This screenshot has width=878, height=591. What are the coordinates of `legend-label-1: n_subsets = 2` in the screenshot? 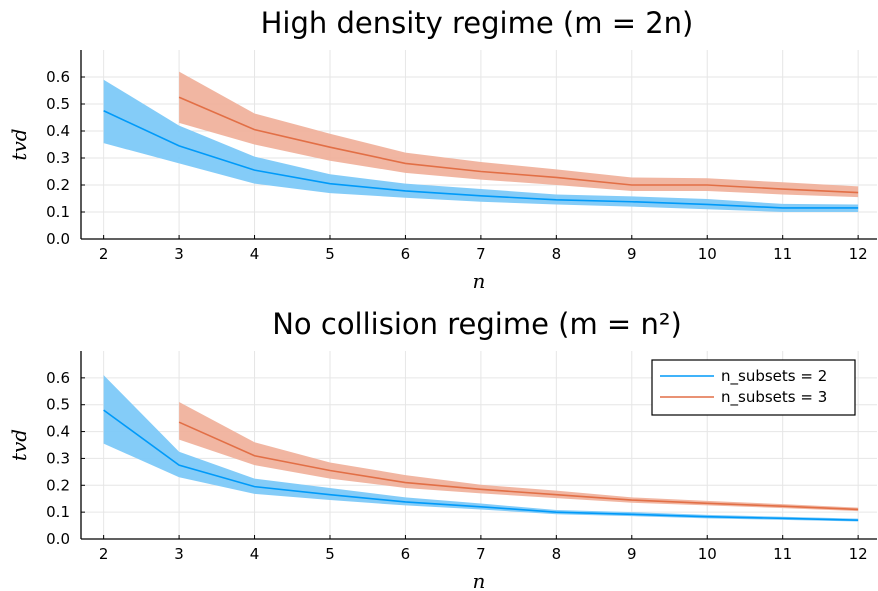 It's located at (774, 376).